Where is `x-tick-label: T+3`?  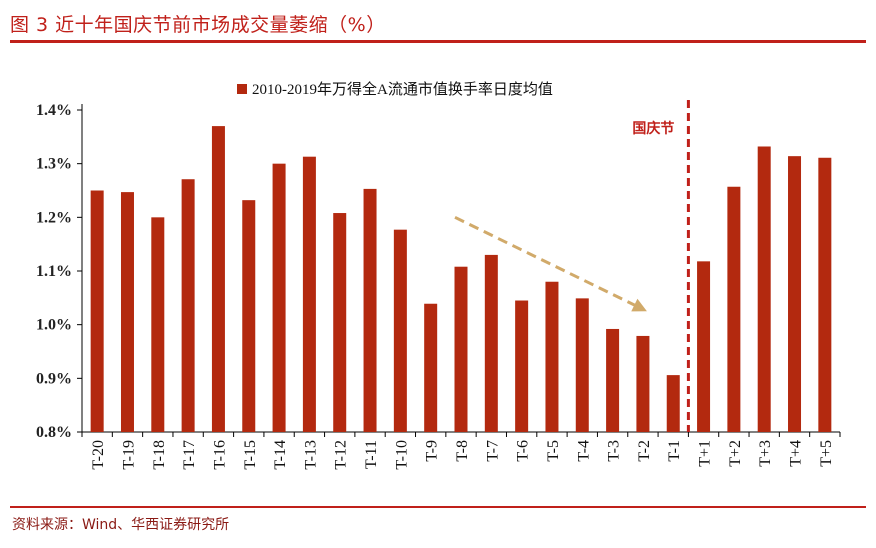
x-tick-label: T+3 is located at coordinates (765, 453).